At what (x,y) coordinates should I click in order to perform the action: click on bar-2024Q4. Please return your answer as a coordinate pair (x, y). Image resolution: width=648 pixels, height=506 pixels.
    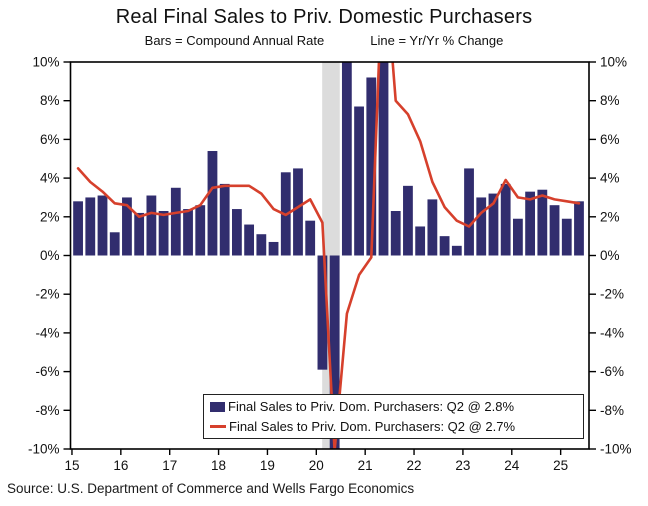
    Looking at the image, I should click on (554, 230).